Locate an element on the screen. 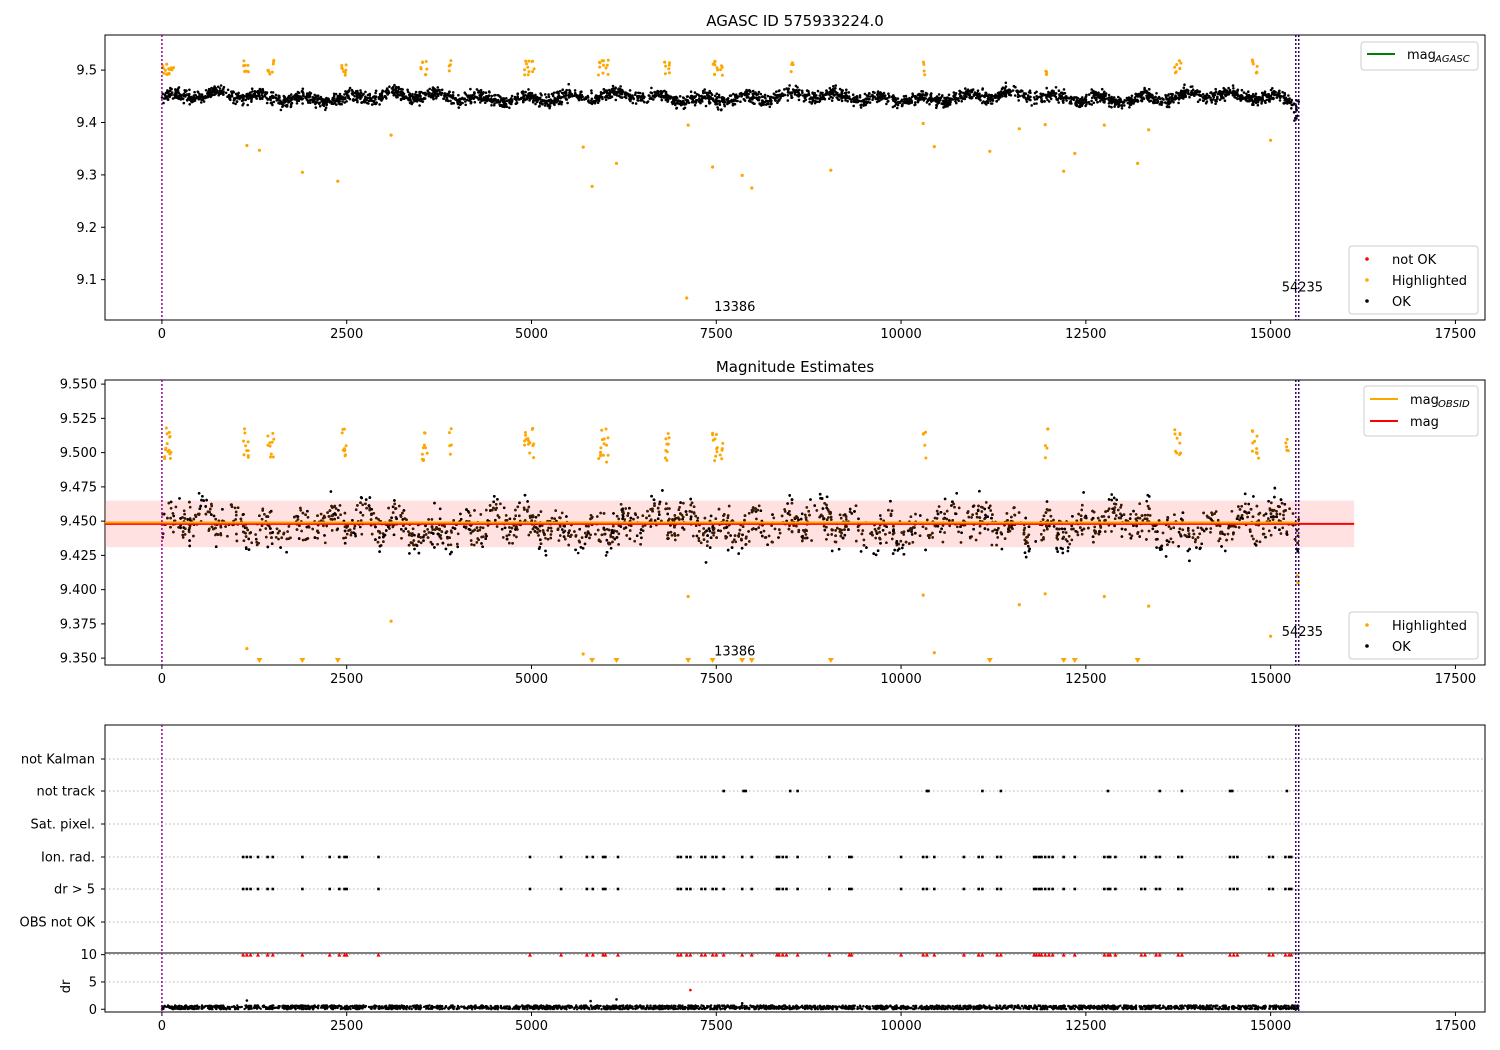 The height and width of the screenshot is (1050, 1500). legend-label: OK is located at coordinates (1401, 302).